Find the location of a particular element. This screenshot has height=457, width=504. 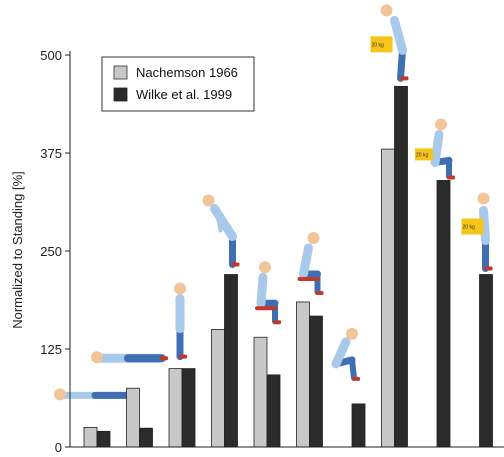

posture-figure-sitting-slumped is located at coordinates (310, 263).